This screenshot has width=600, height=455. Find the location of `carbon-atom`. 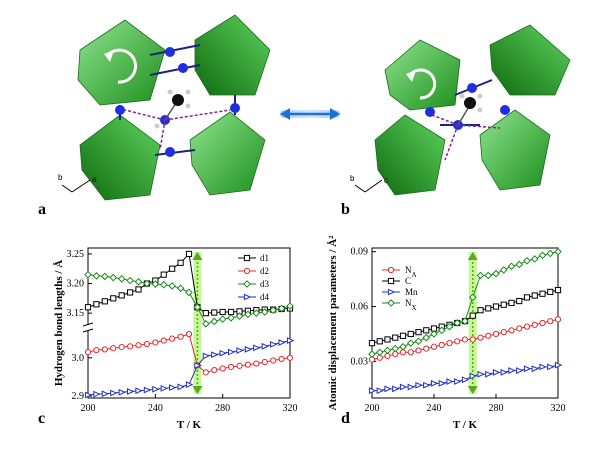

carbon-atom is located at coordinates (470, 103).